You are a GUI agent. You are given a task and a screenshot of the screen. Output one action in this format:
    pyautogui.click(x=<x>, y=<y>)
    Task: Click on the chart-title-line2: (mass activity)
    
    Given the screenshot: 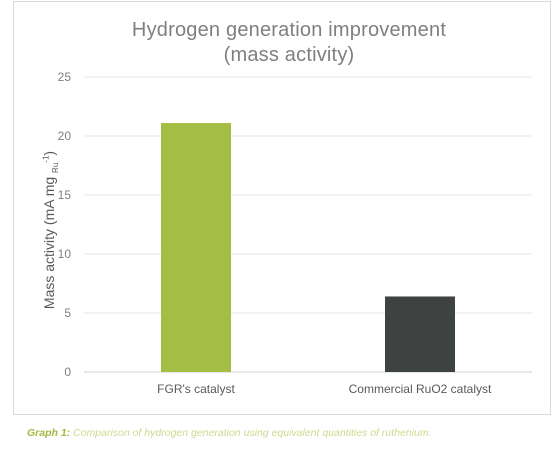 What is the action you would take?
    pyautogui.click(x=289, y=55)
    